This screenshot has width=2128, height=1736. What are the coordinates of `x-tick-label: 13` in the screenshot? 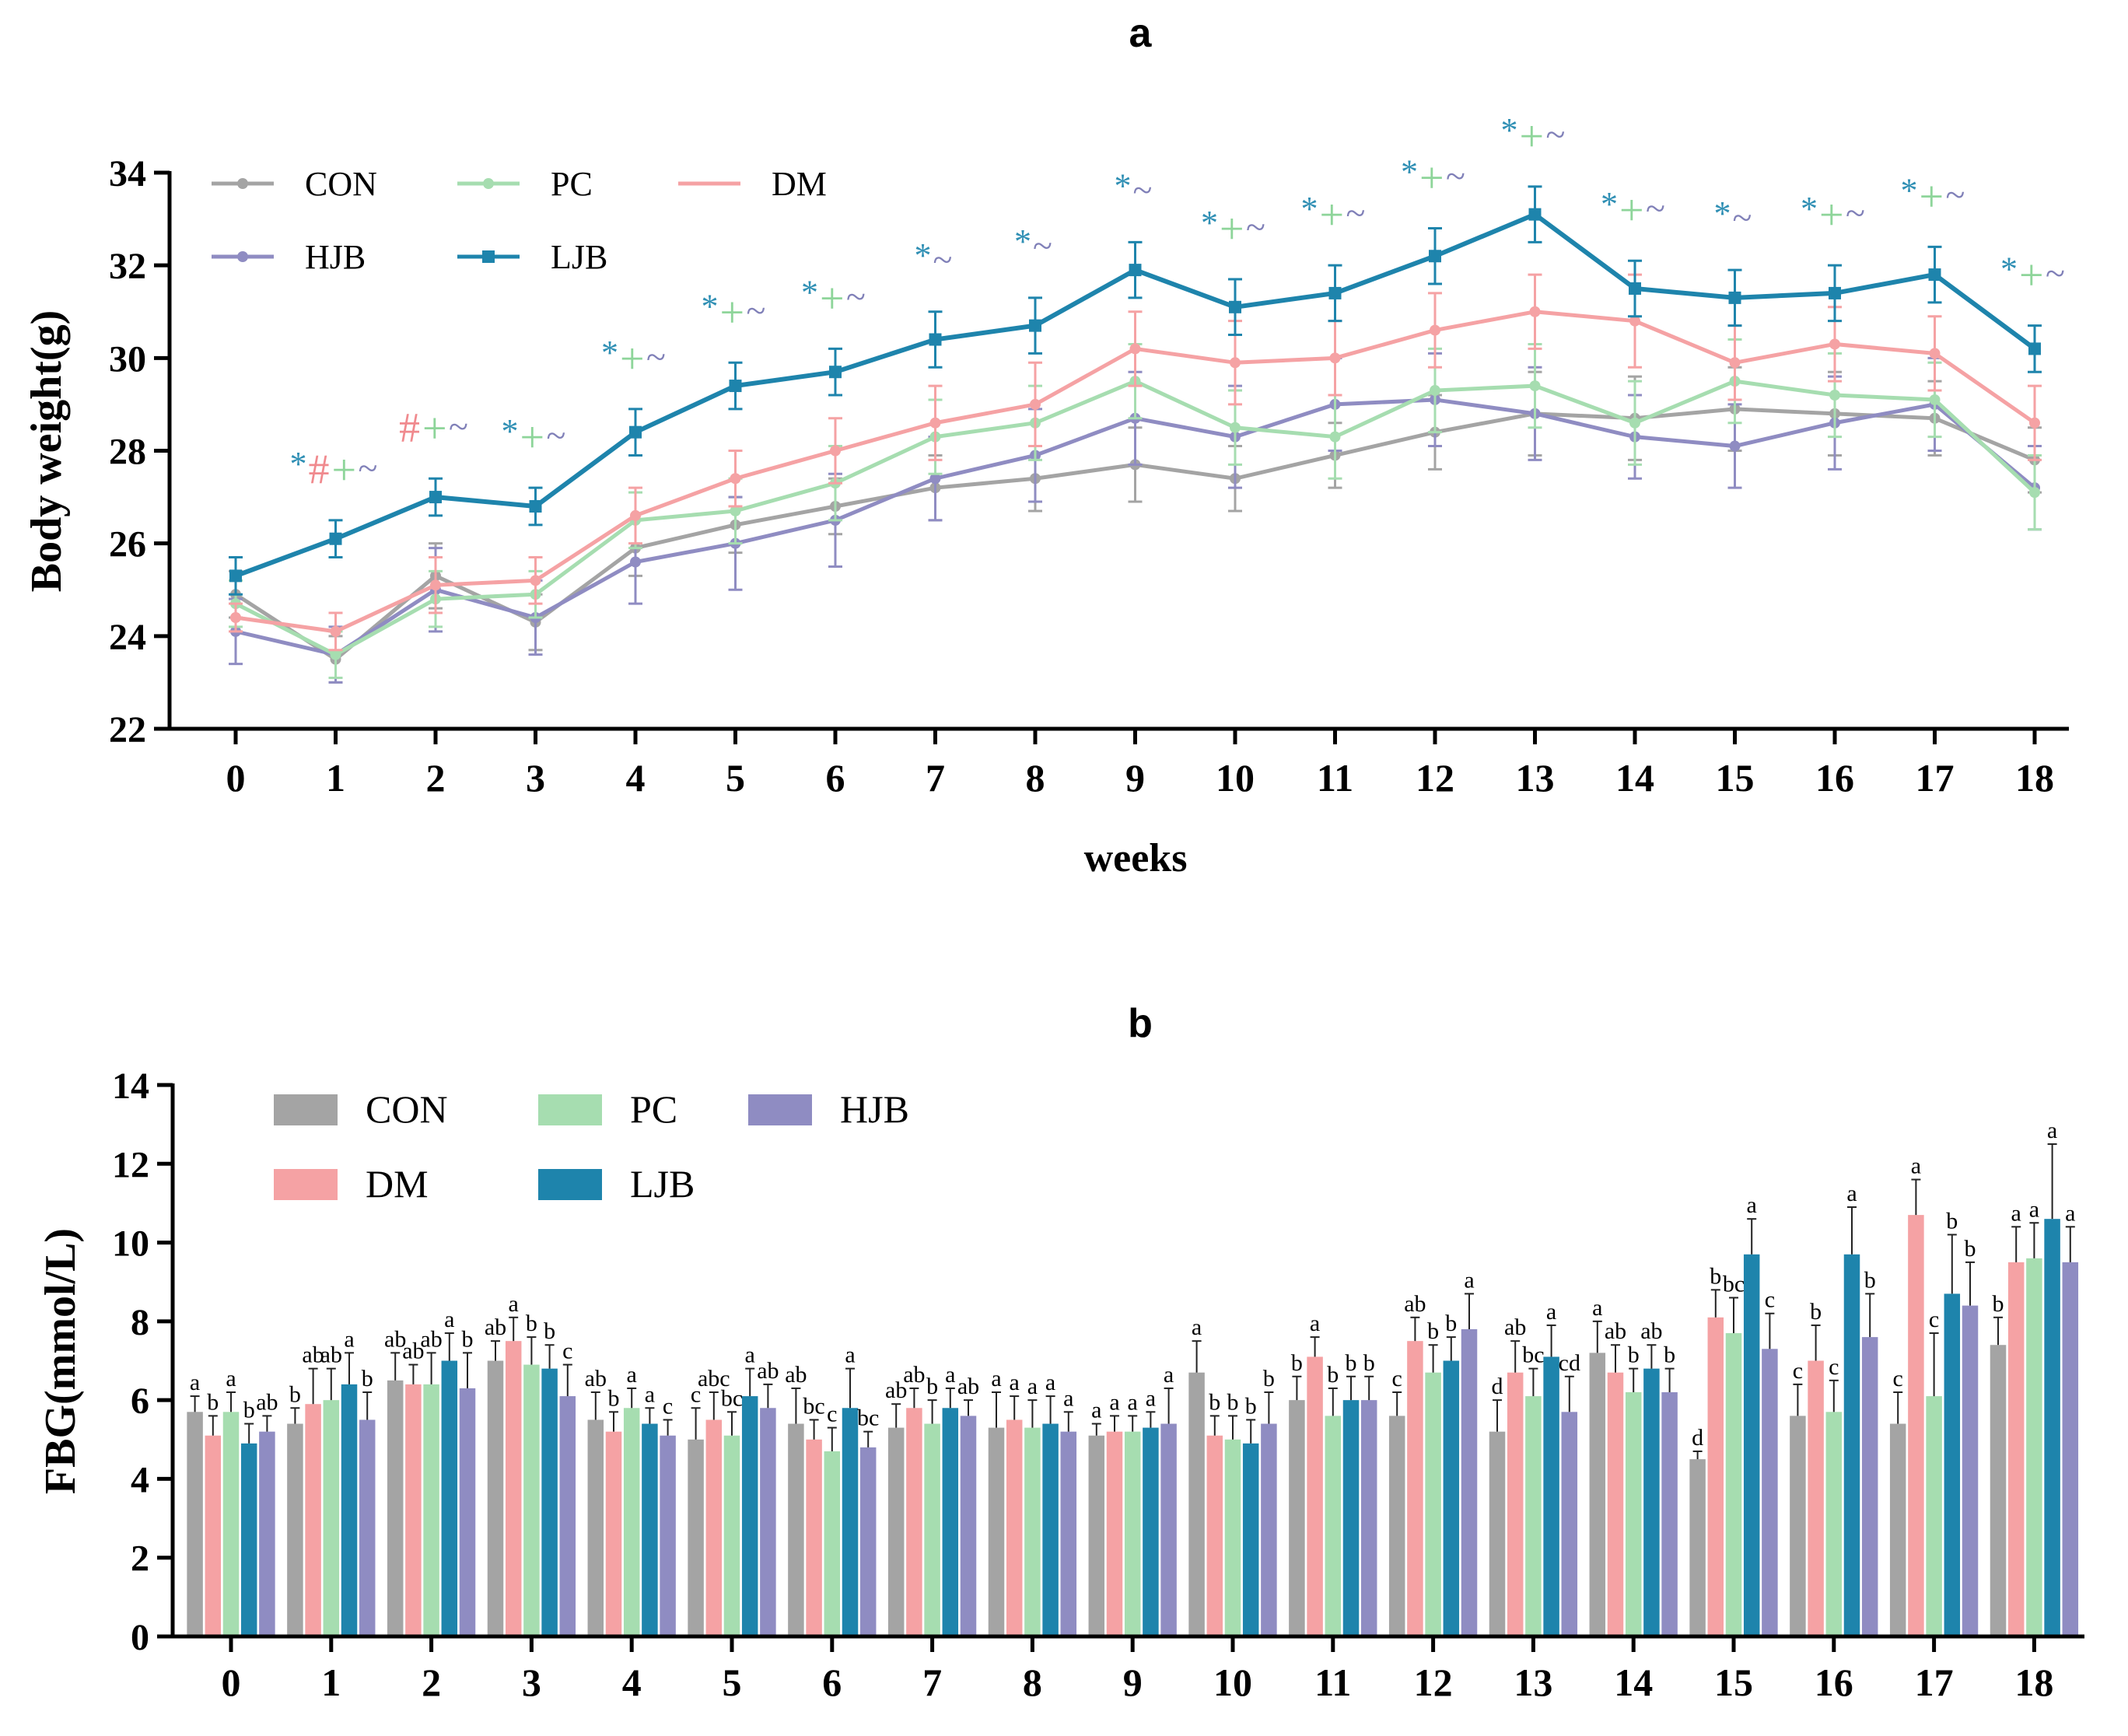 It's located at (1535, 778).